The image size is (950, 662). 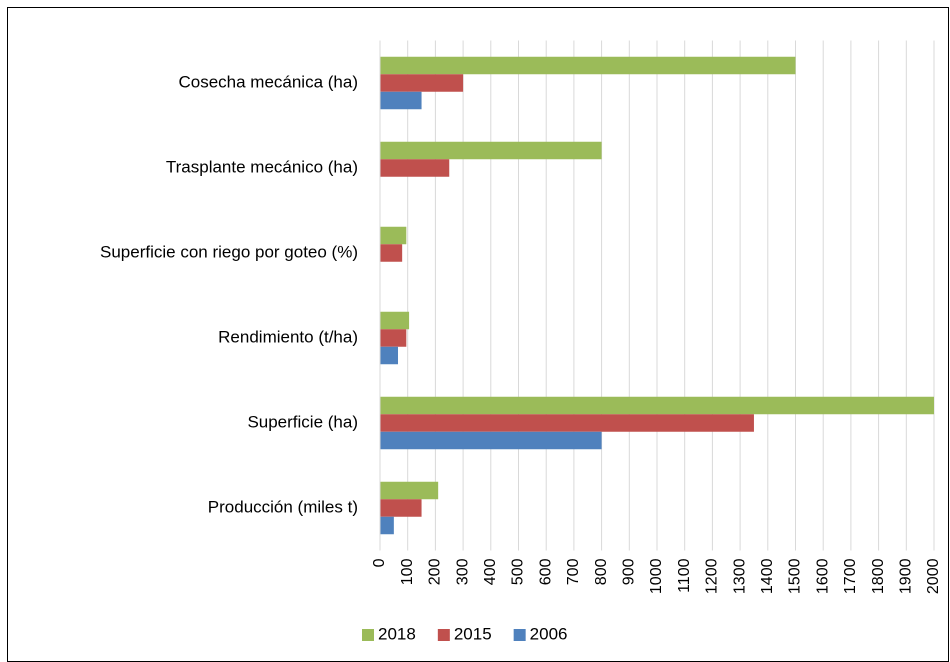 What do you see at coordinates (549, 633) in the screenshot?
I see `legend-label: 2006` at bounding box center [549, 633].